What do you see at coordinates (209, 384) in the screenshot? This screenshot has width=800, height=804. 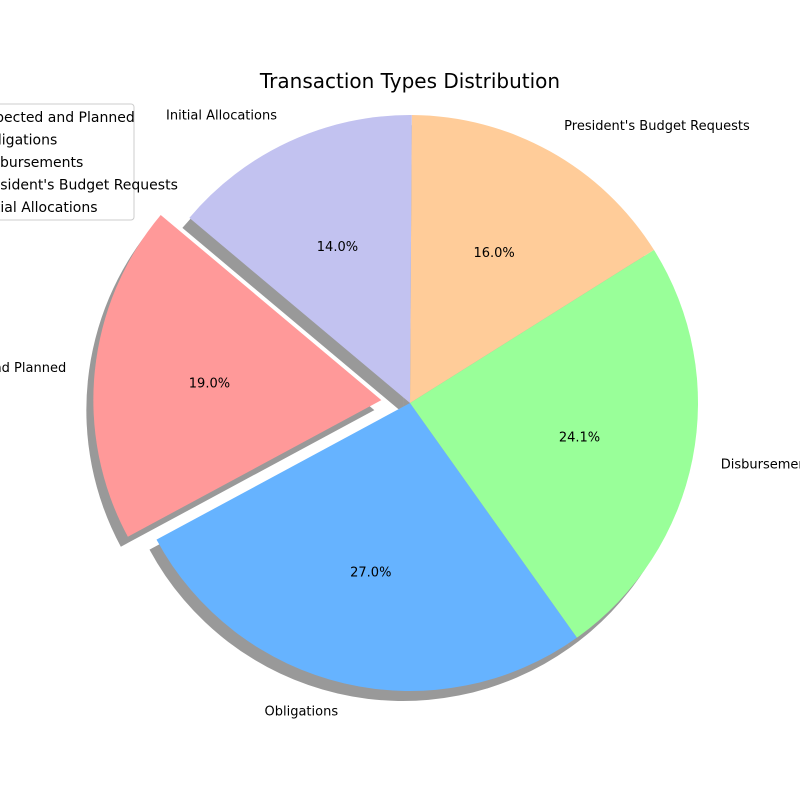 I see `percent-label-expected-and-planned: 19.0%` at bounding box center [209, 384].